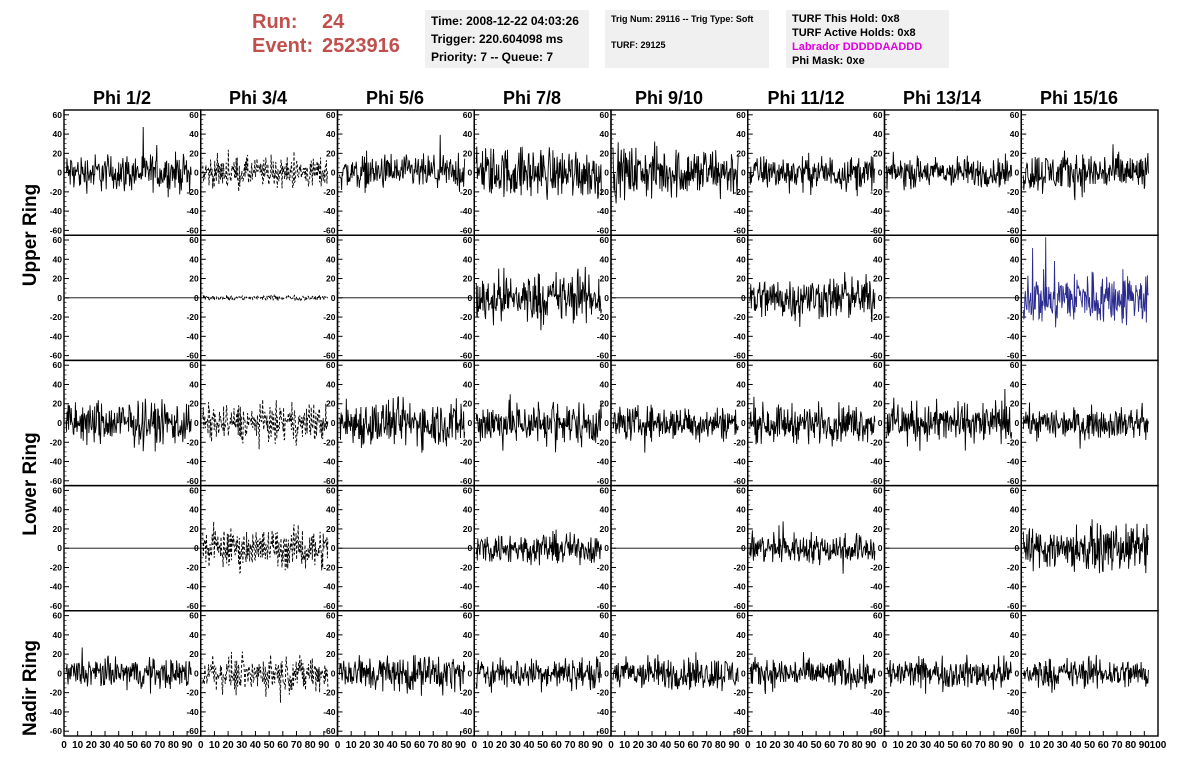 Image resolution: width=1196 pixels, height=772 pixels. I want to click on priority-text: Priority: 7 -- Queue: 7, so click(492, 57).